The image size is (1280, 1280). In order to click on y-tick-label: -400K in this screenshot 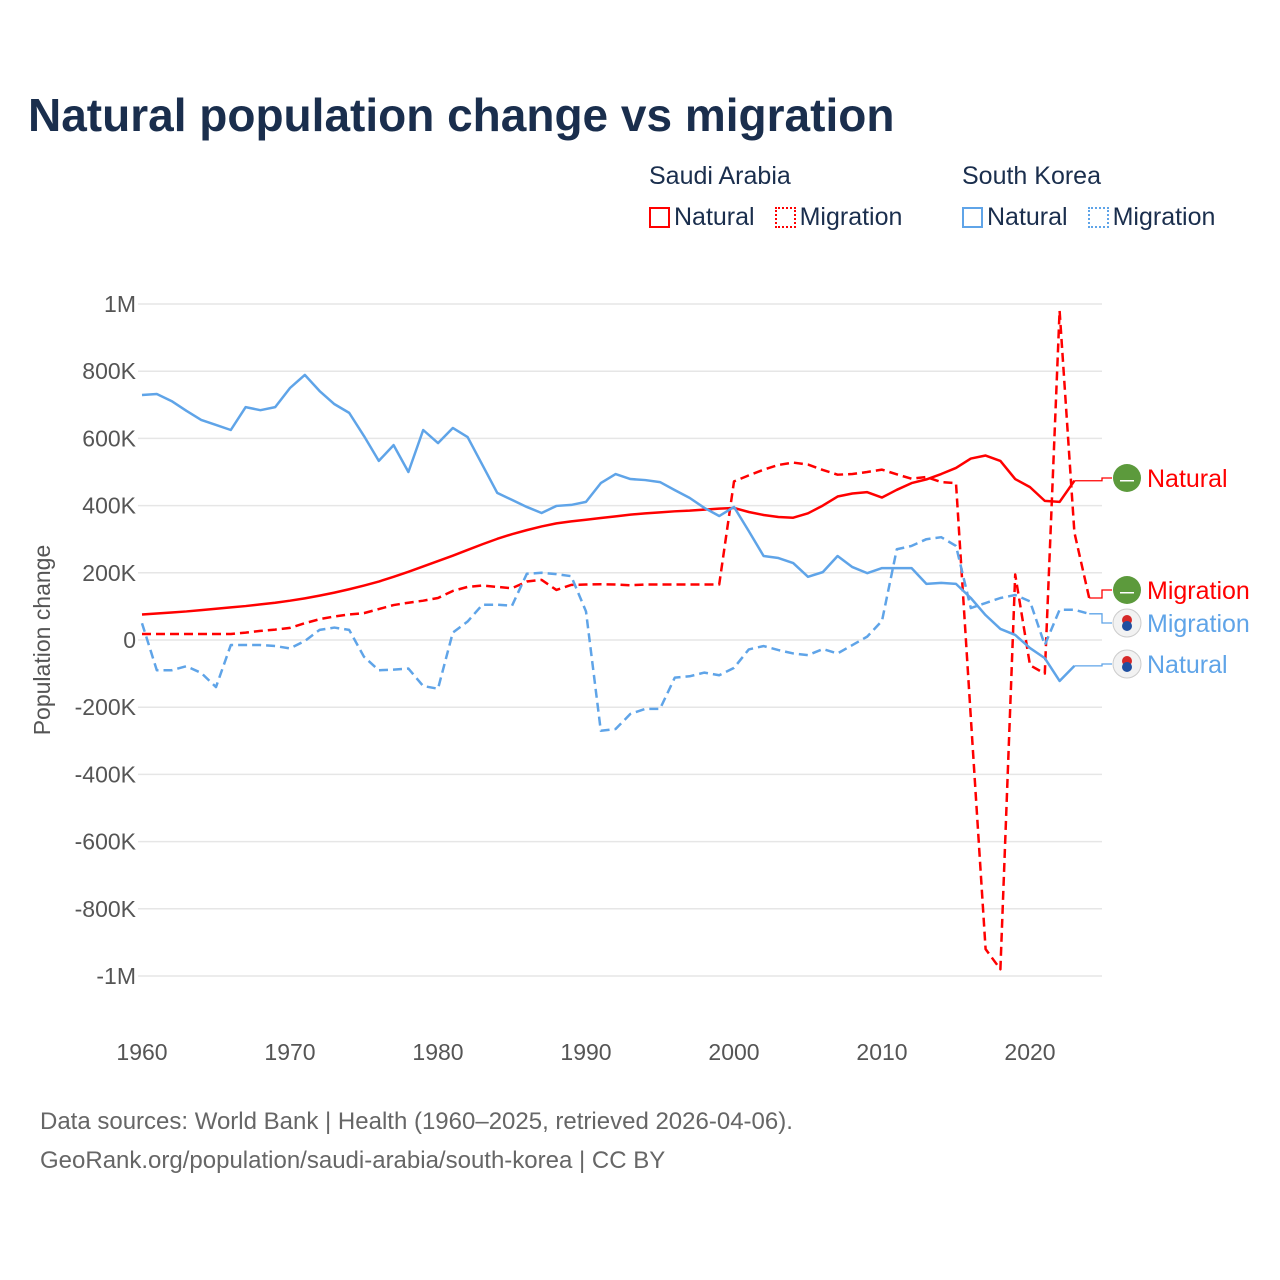, I will do `click(106, 774)`.